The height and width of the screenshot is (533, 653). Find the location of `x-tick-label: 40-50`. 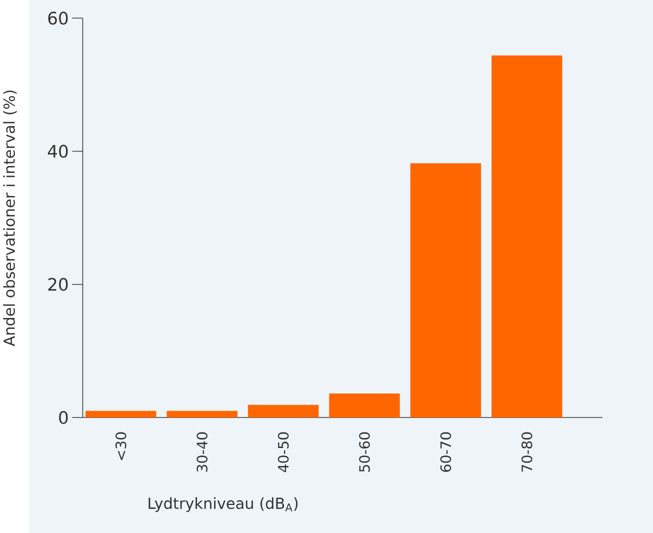

x-tick-label: 40-50 is located at coordinates (283, 452).